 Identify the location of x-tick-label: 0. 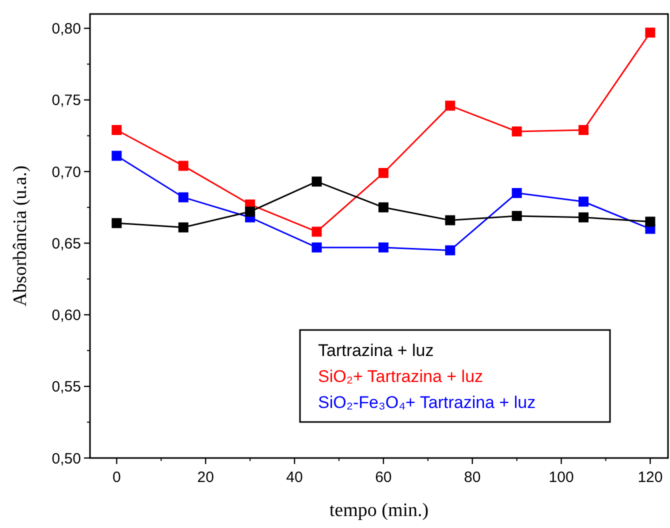
(116, 477).